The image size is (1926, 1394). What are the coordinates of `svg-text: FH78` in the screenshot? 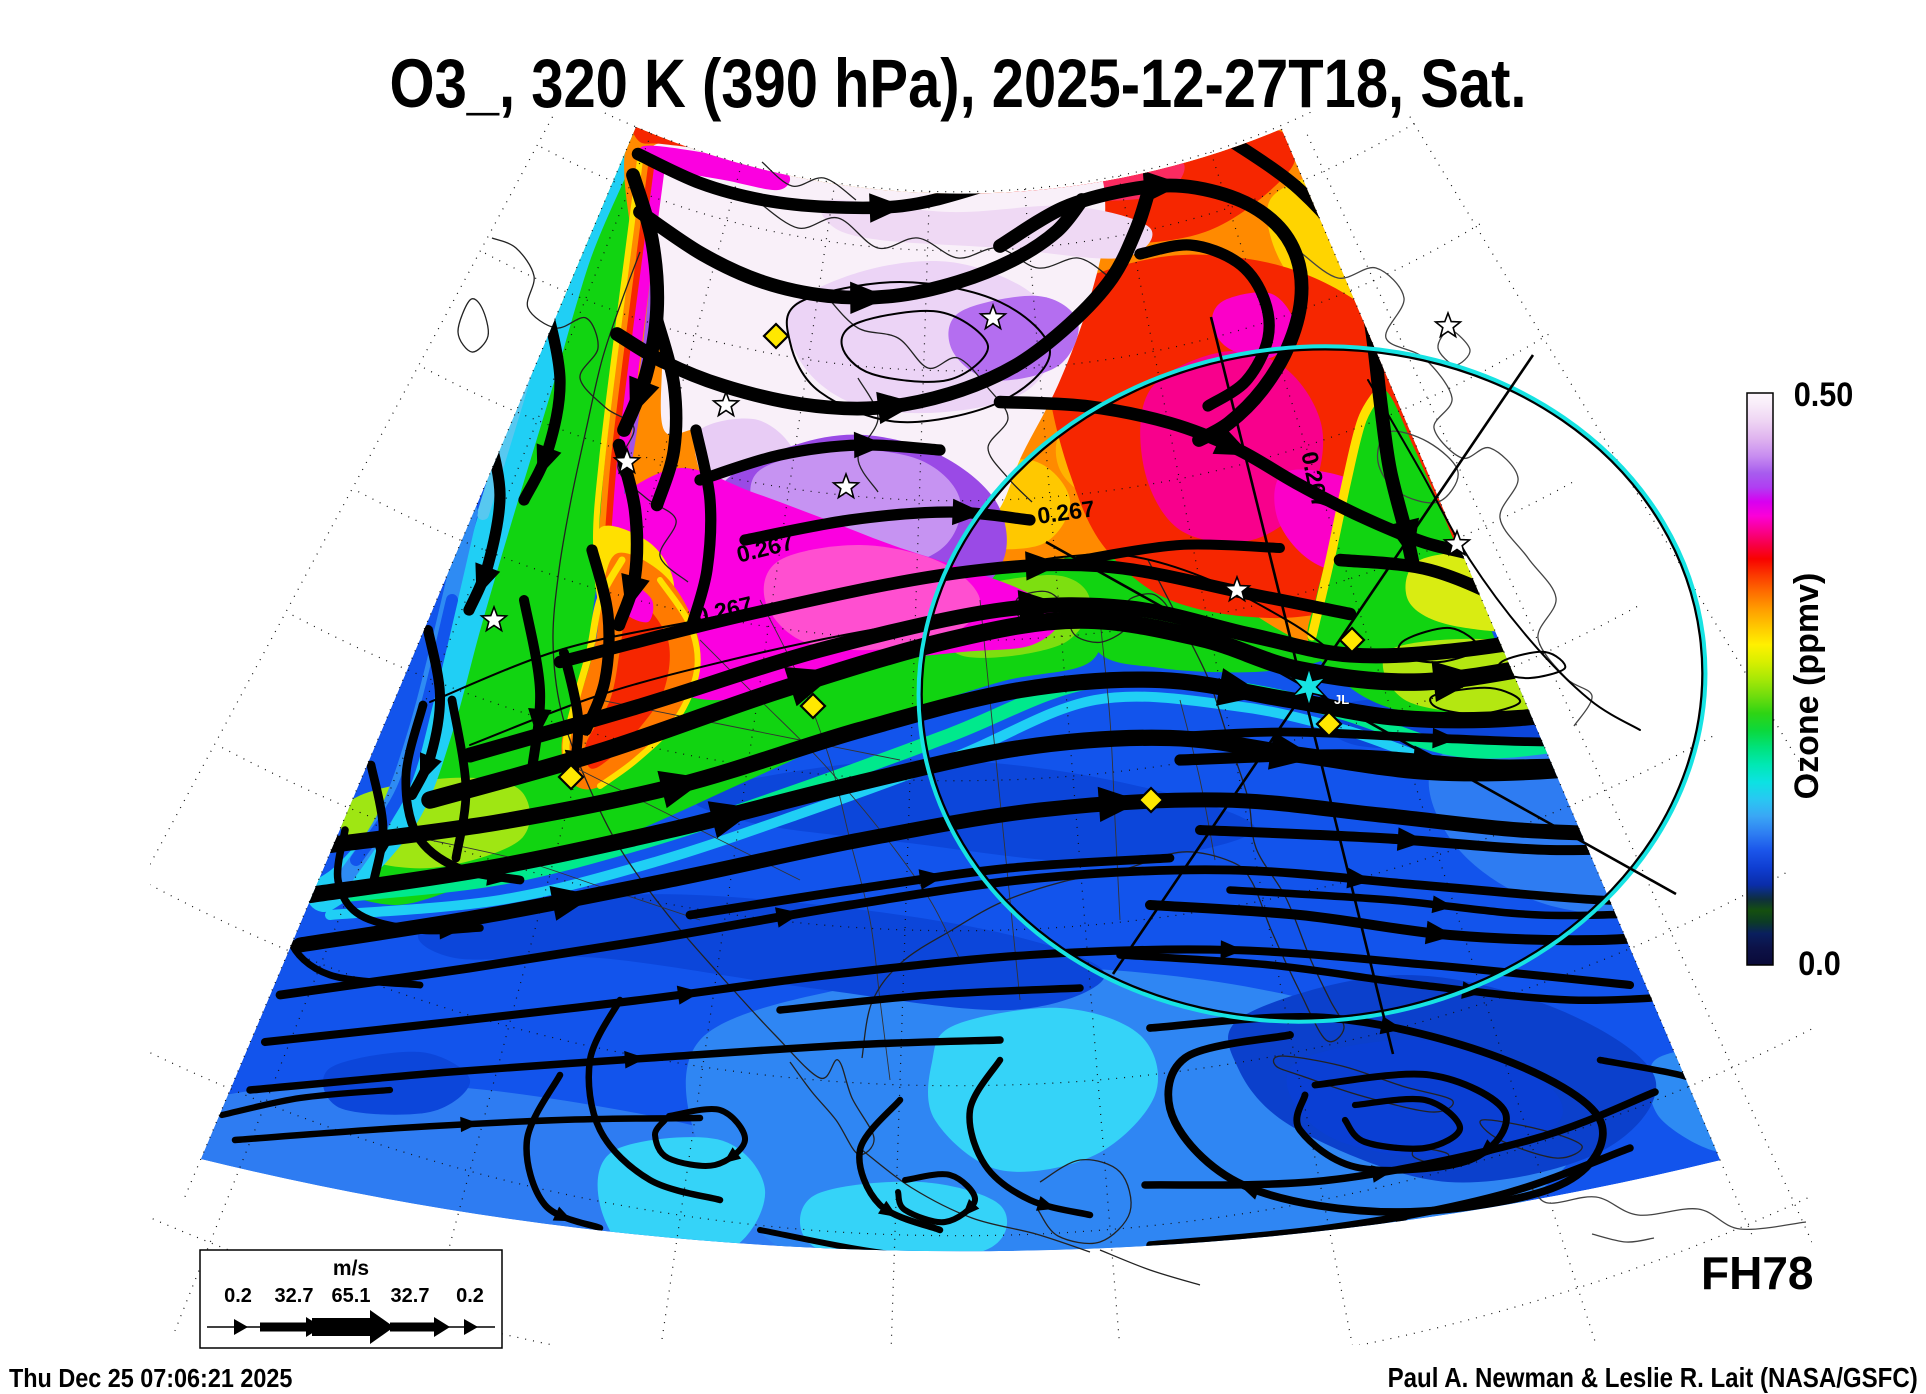 It's located at (1757, 1273).